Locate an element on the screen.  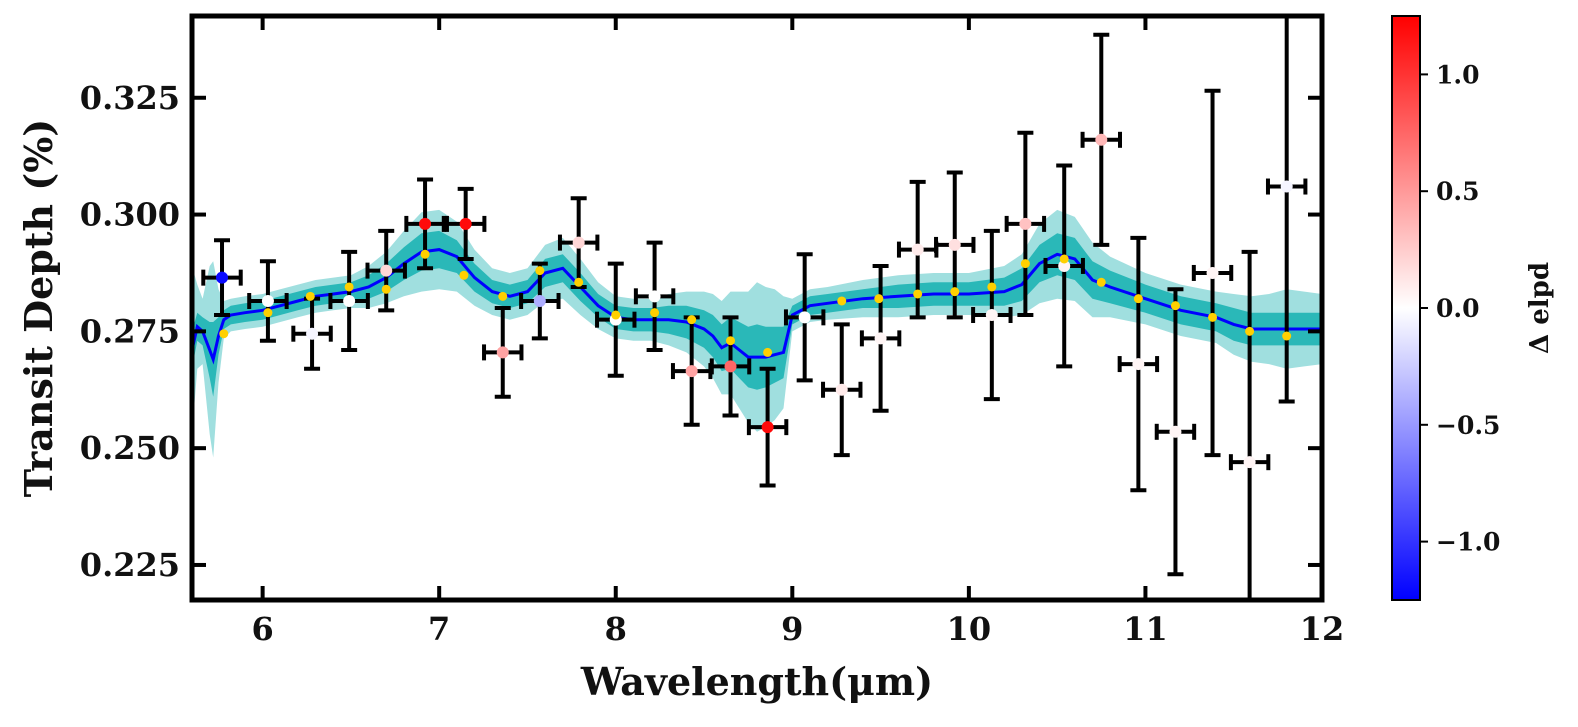
colorbar-tick-label: 0.0 is located at coordinates (1458, 308).